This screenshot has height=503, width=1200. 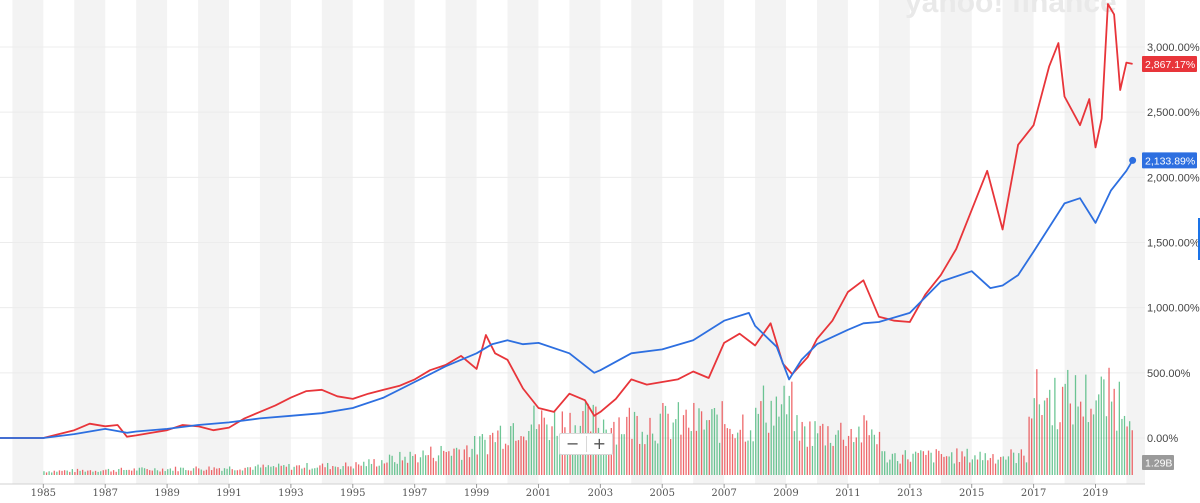 What do you see at coordinates (1170, 65) in the screenshot?
I see `badge-label: 2,867.17%` at bounding box center [1170, 65].